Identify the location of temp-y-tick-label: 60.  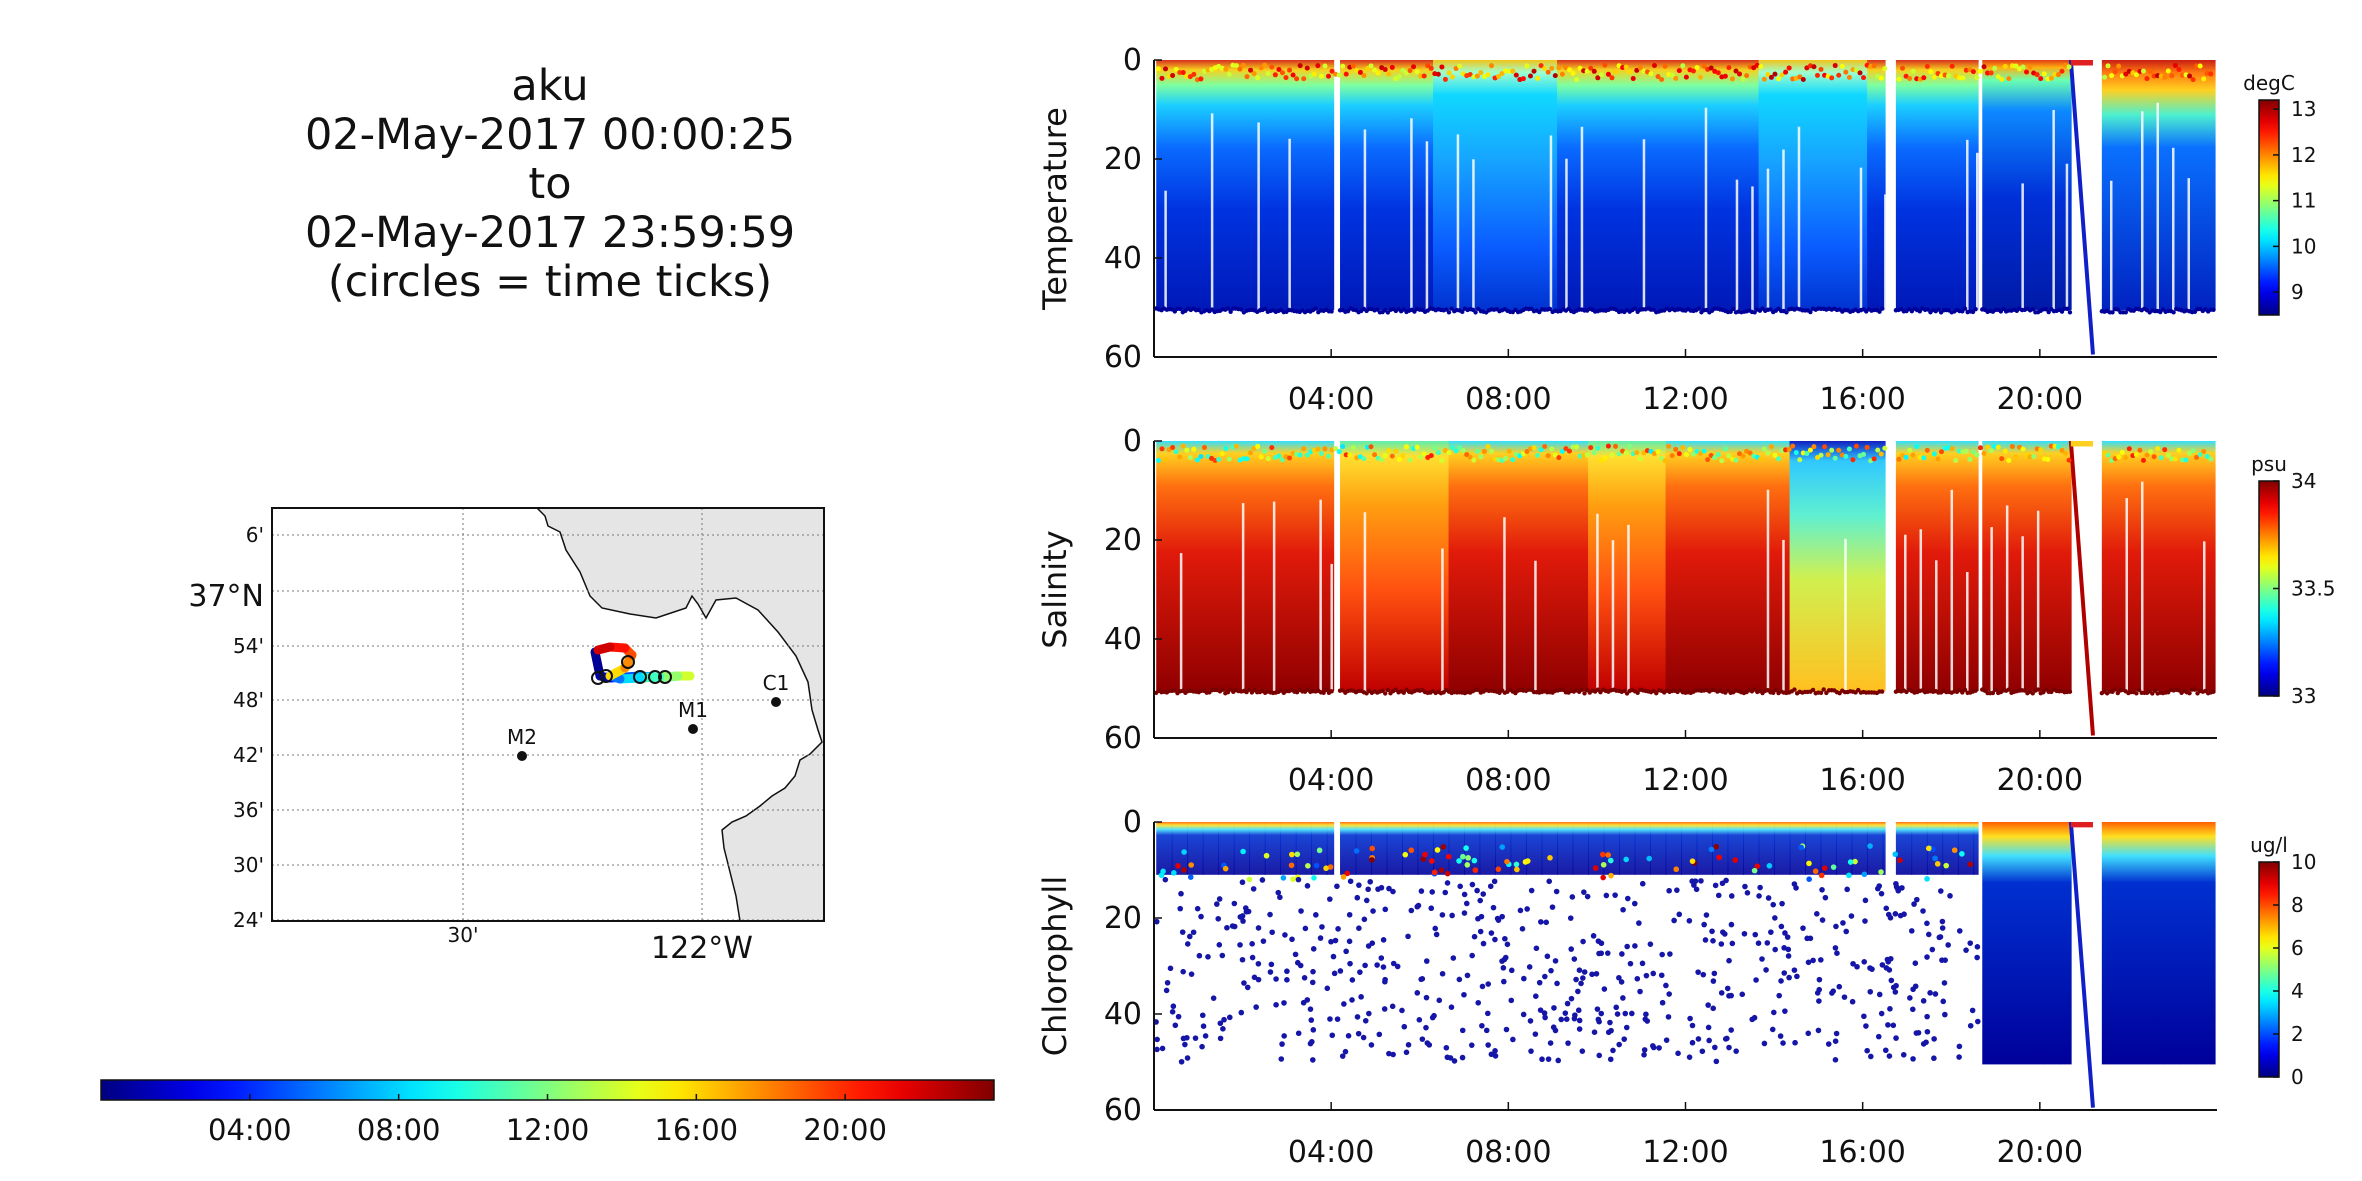
(1123, 357).